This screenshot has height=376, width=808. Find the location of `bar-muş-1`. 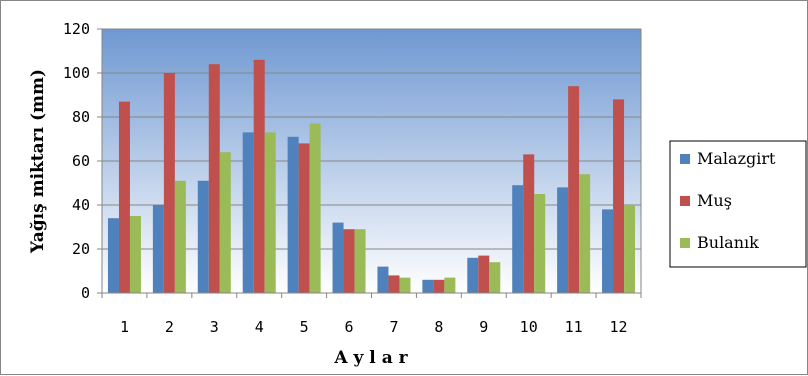

bar-muş-1 is located at coordinates (124, 197).